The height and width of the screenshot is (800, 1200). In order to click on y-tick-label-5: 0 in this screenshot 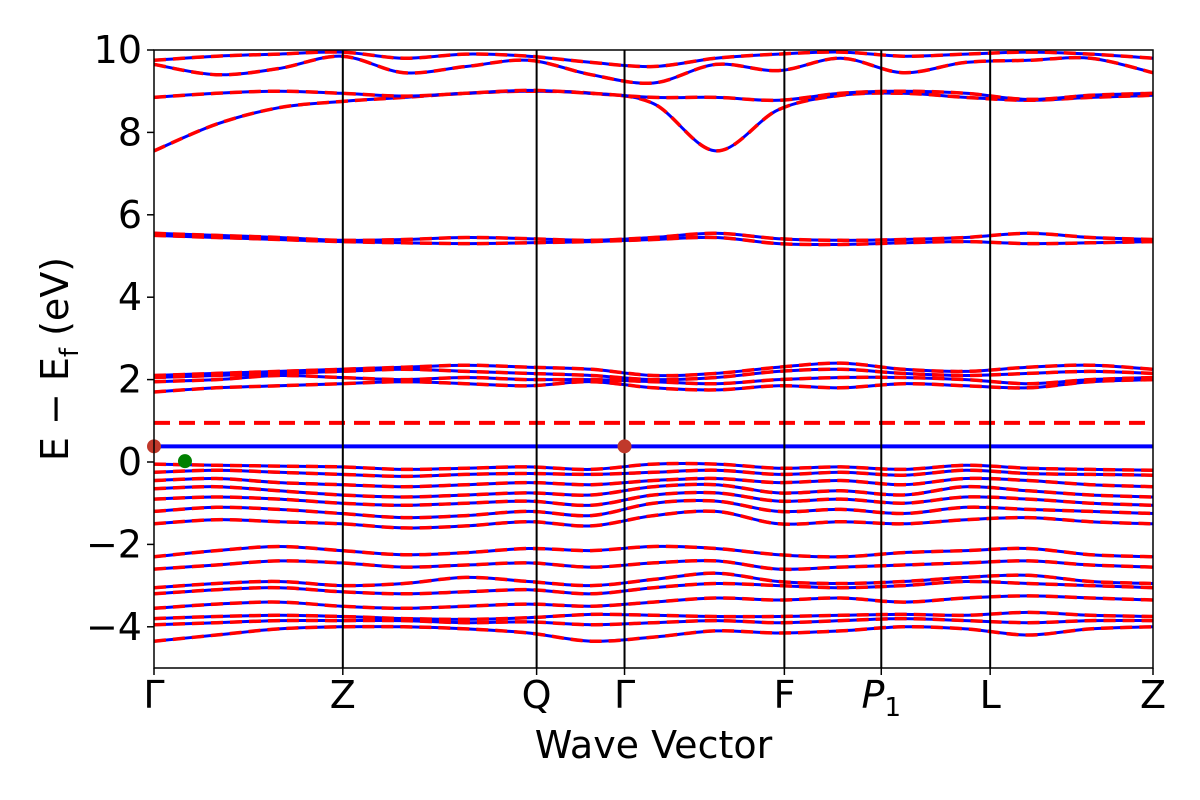, I will do `click(130, 462)`.